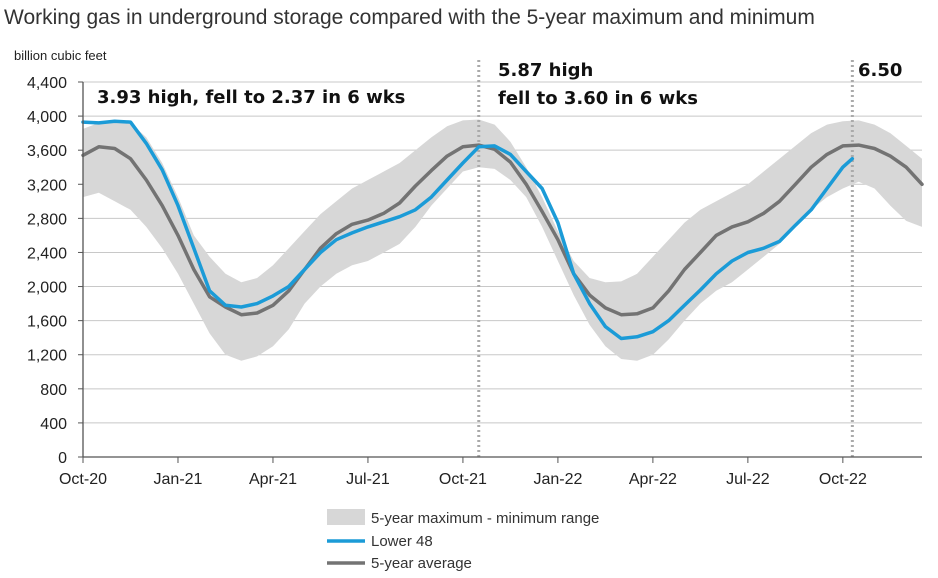 This screenshot has width=938, height=578. I want to click on y-tick-label: 1,200, so click(47, 356).